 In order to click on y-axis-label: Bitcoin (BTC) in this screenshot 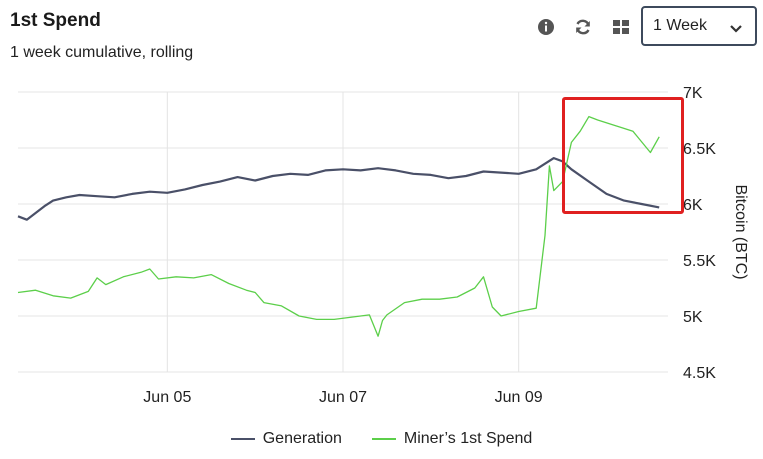, I will do `click(740, 231)`.